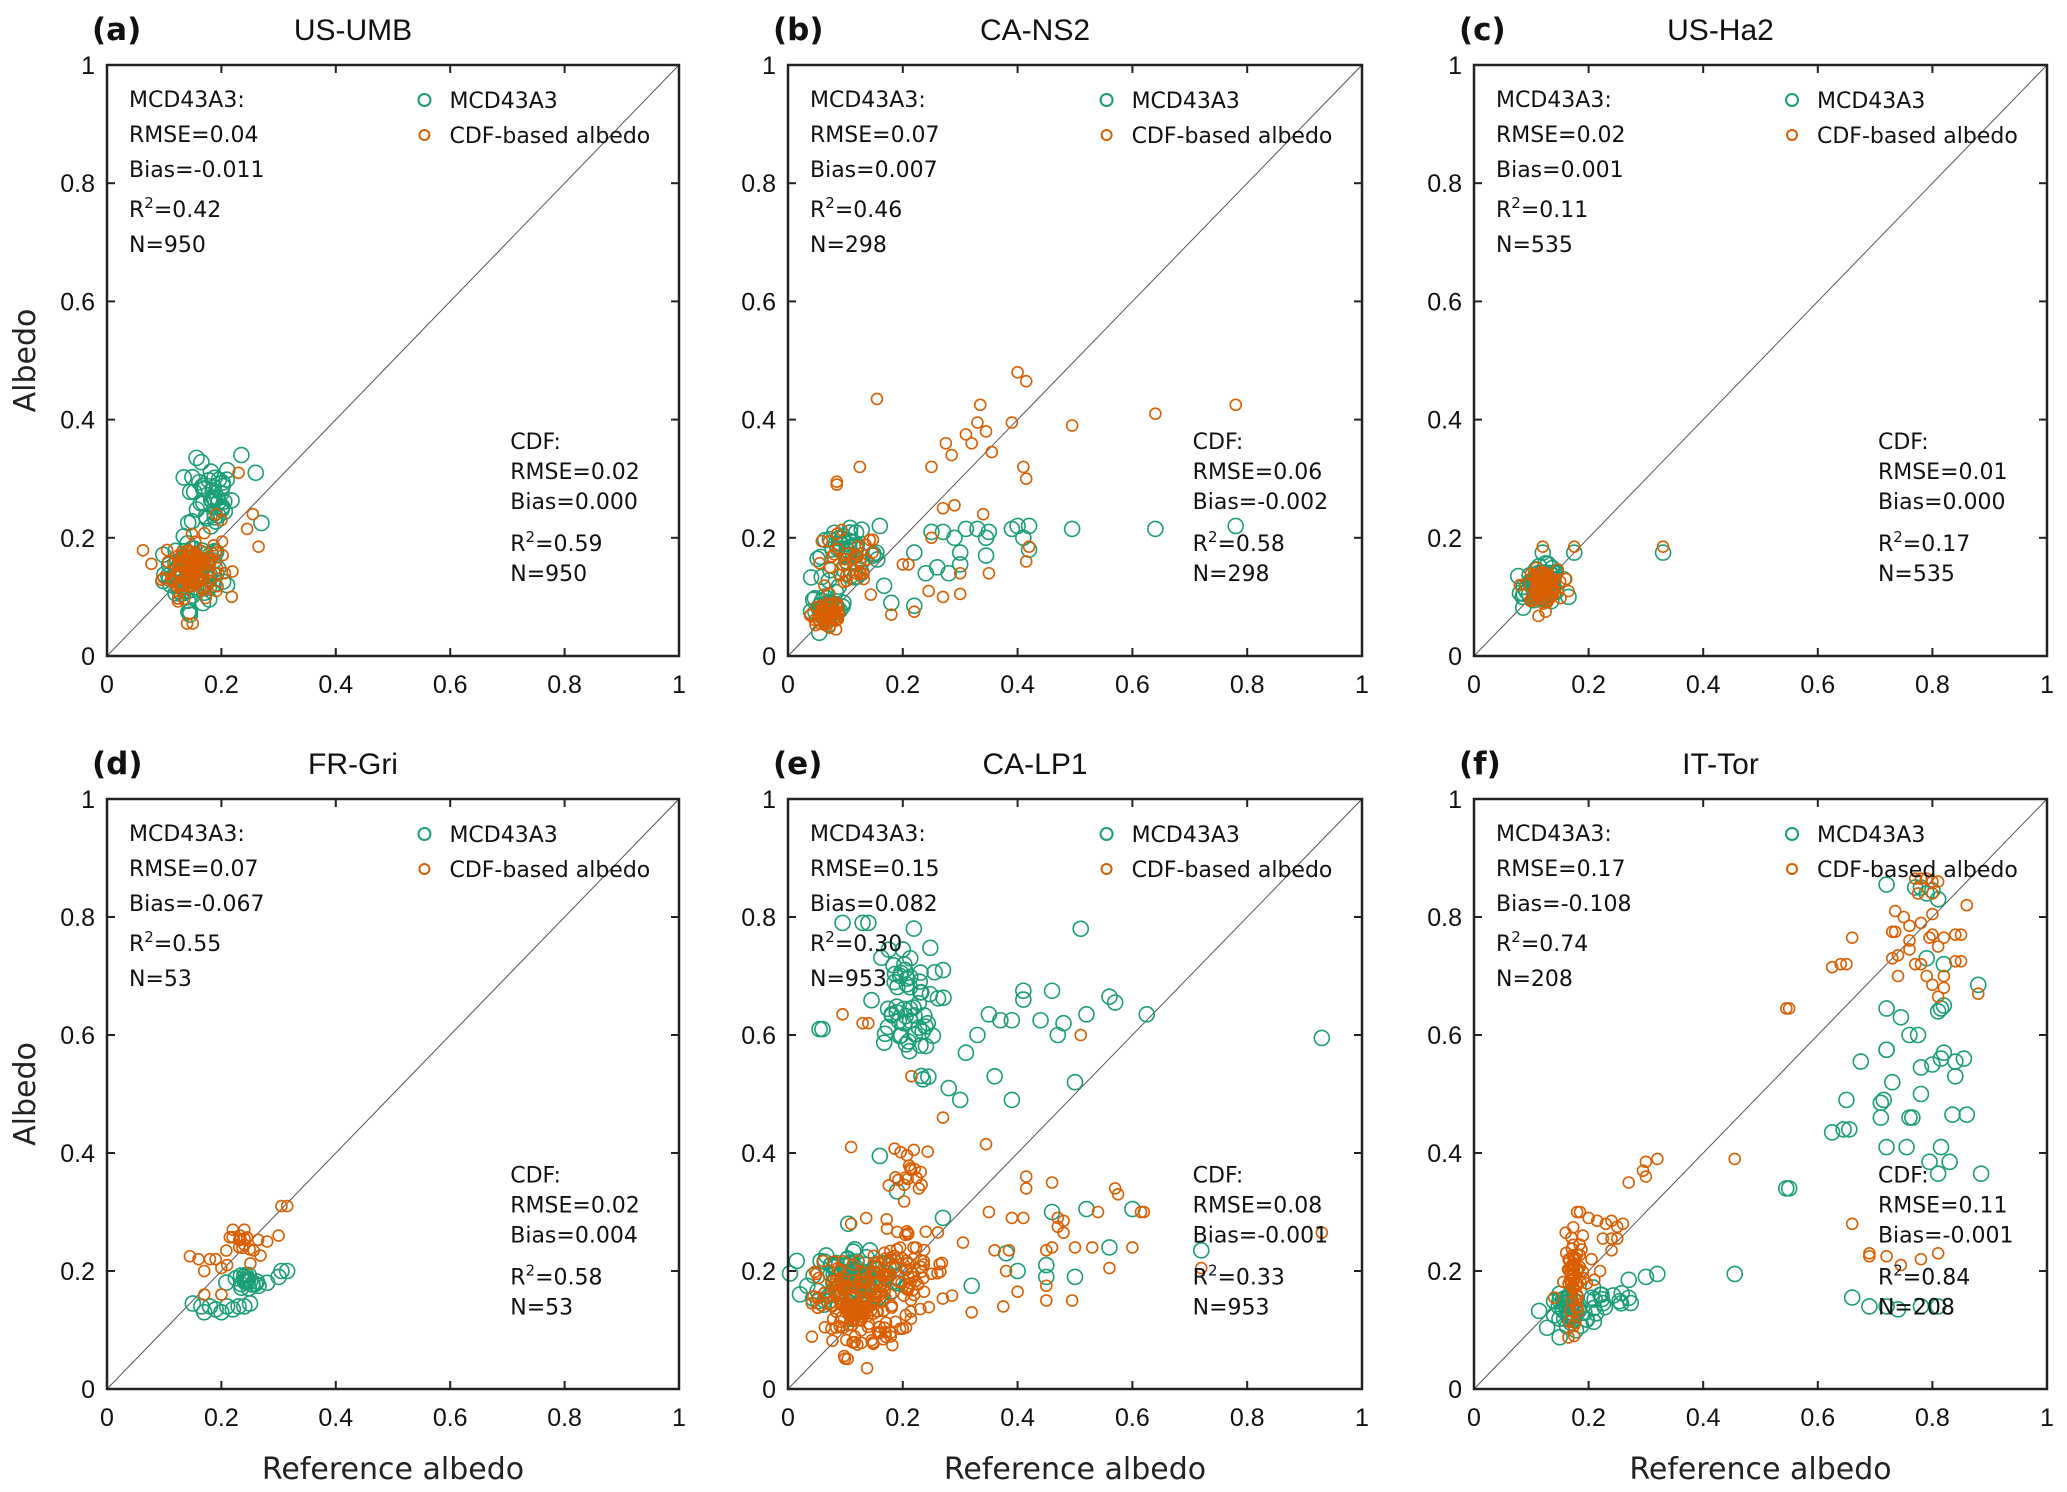 The image size is (2067, 1492). What do you see at coordinates (25, 1094) in the screenshot?
I see `y-axis-title: Albedo` at bounding box center [25, 1094].